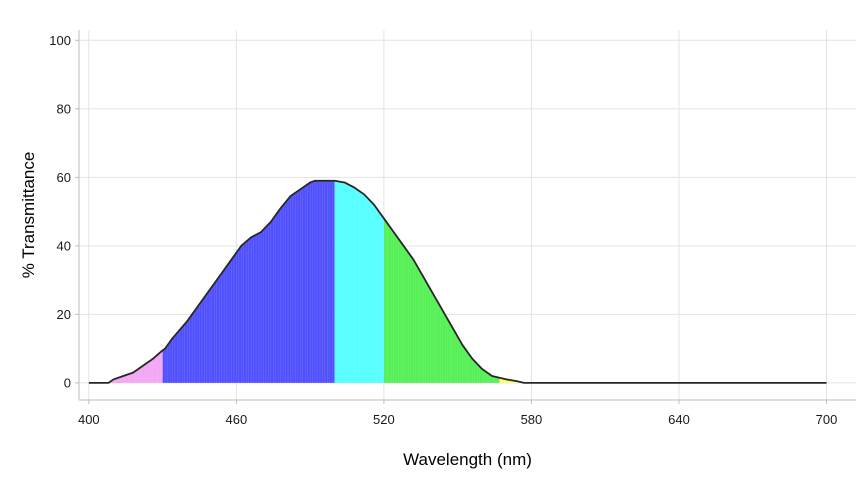 The image size is (864, 480). I want to click on y-axis-title: % Transmittance, so click(28, 215).